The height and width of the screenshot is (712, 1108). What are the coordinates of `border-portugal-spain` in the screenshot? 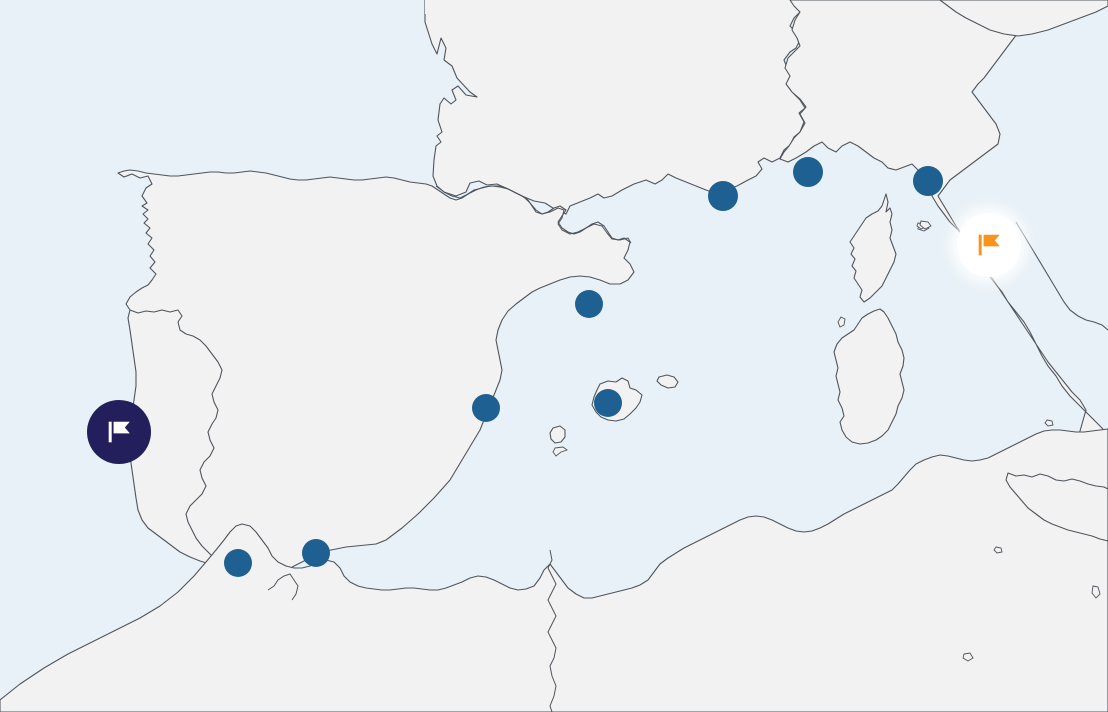 It's located at (176, 436).